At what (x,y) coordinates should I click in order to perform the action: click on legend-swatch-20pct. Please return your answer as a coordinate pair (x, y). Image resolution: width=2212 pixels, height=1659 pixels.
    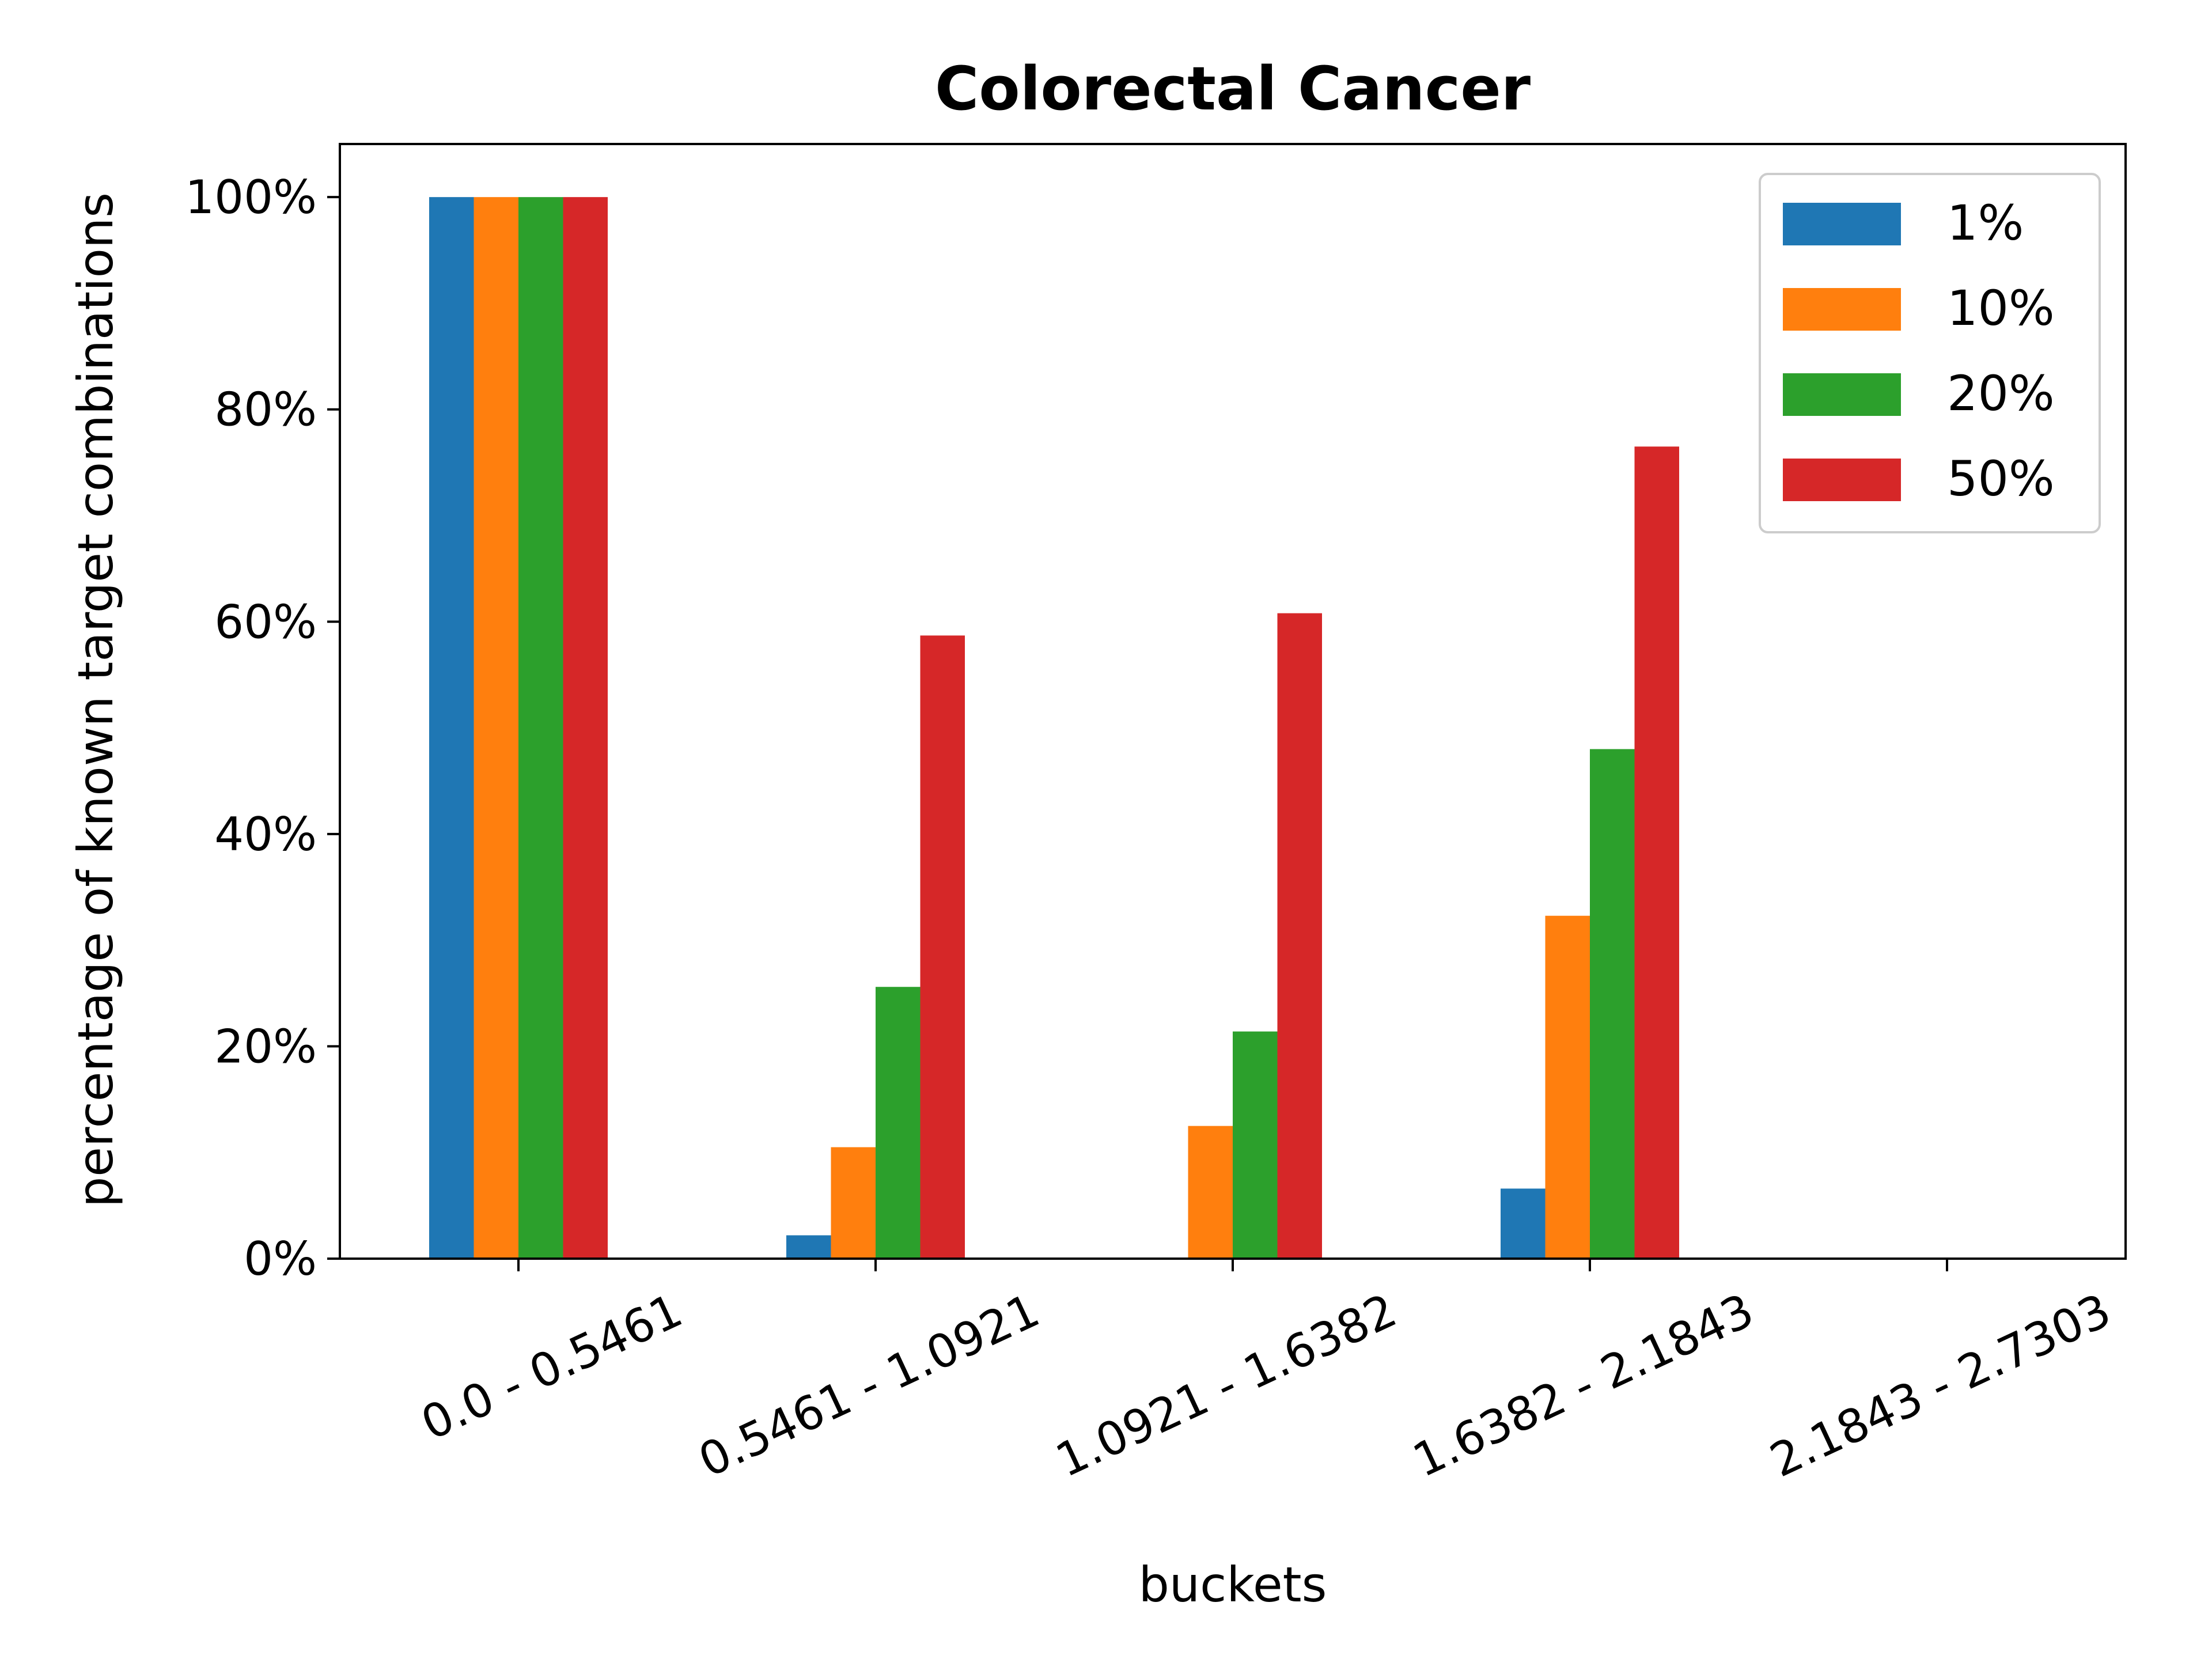
    Looking at the image, I should click on (1842, 394).